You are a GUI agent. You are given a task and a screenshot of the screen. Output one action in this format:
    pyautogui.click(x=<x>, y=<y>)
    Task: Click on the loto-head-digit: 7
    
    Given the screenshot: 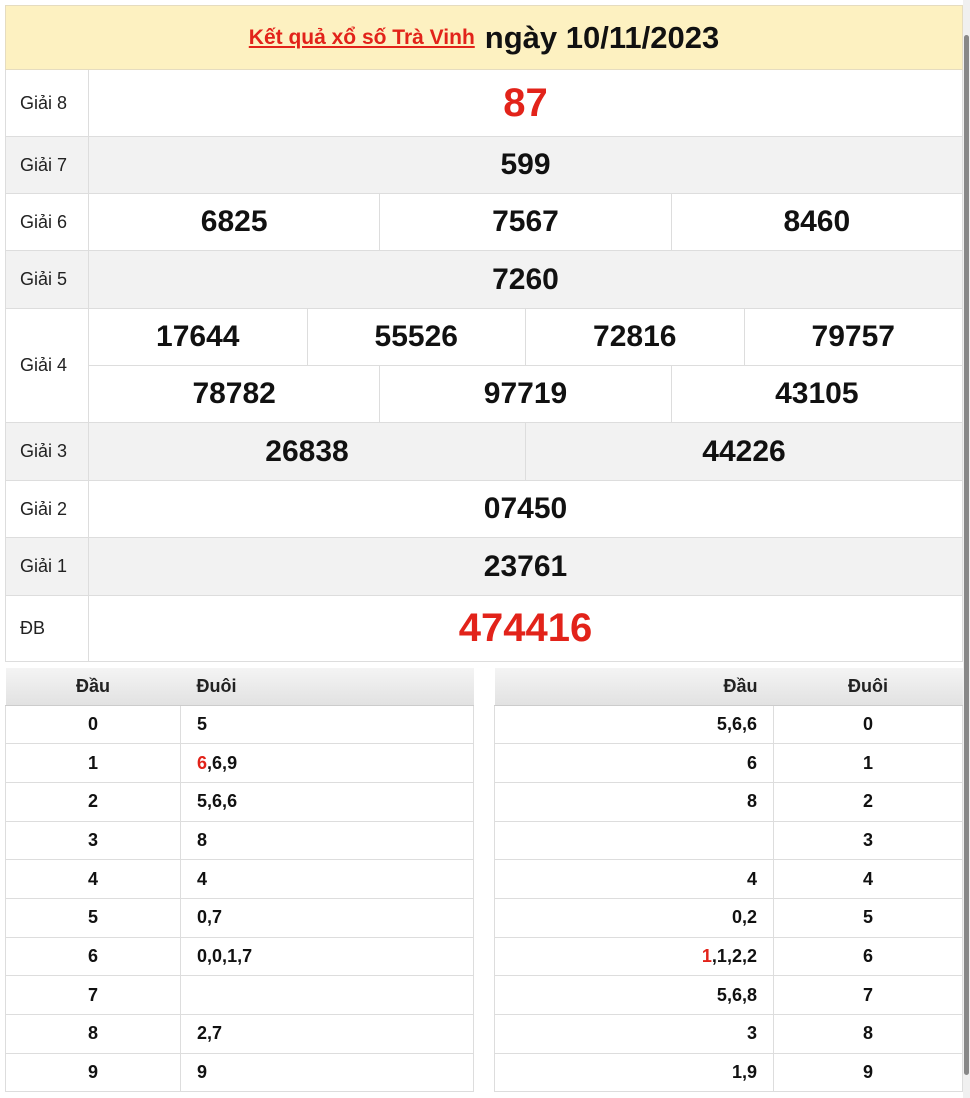 What is the action you would take?
    pyautogui.click(x=93, y=995)
    